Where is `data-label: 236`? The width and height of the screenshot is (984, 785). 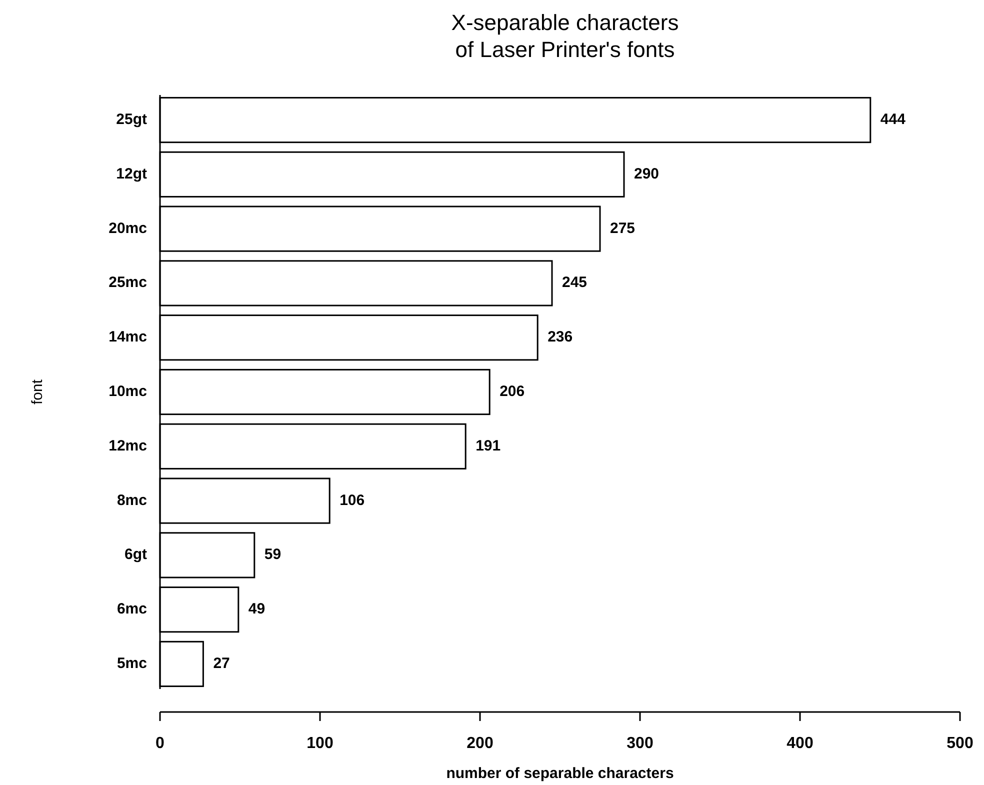
data-label: 236 is located at coordinates (560, 337).